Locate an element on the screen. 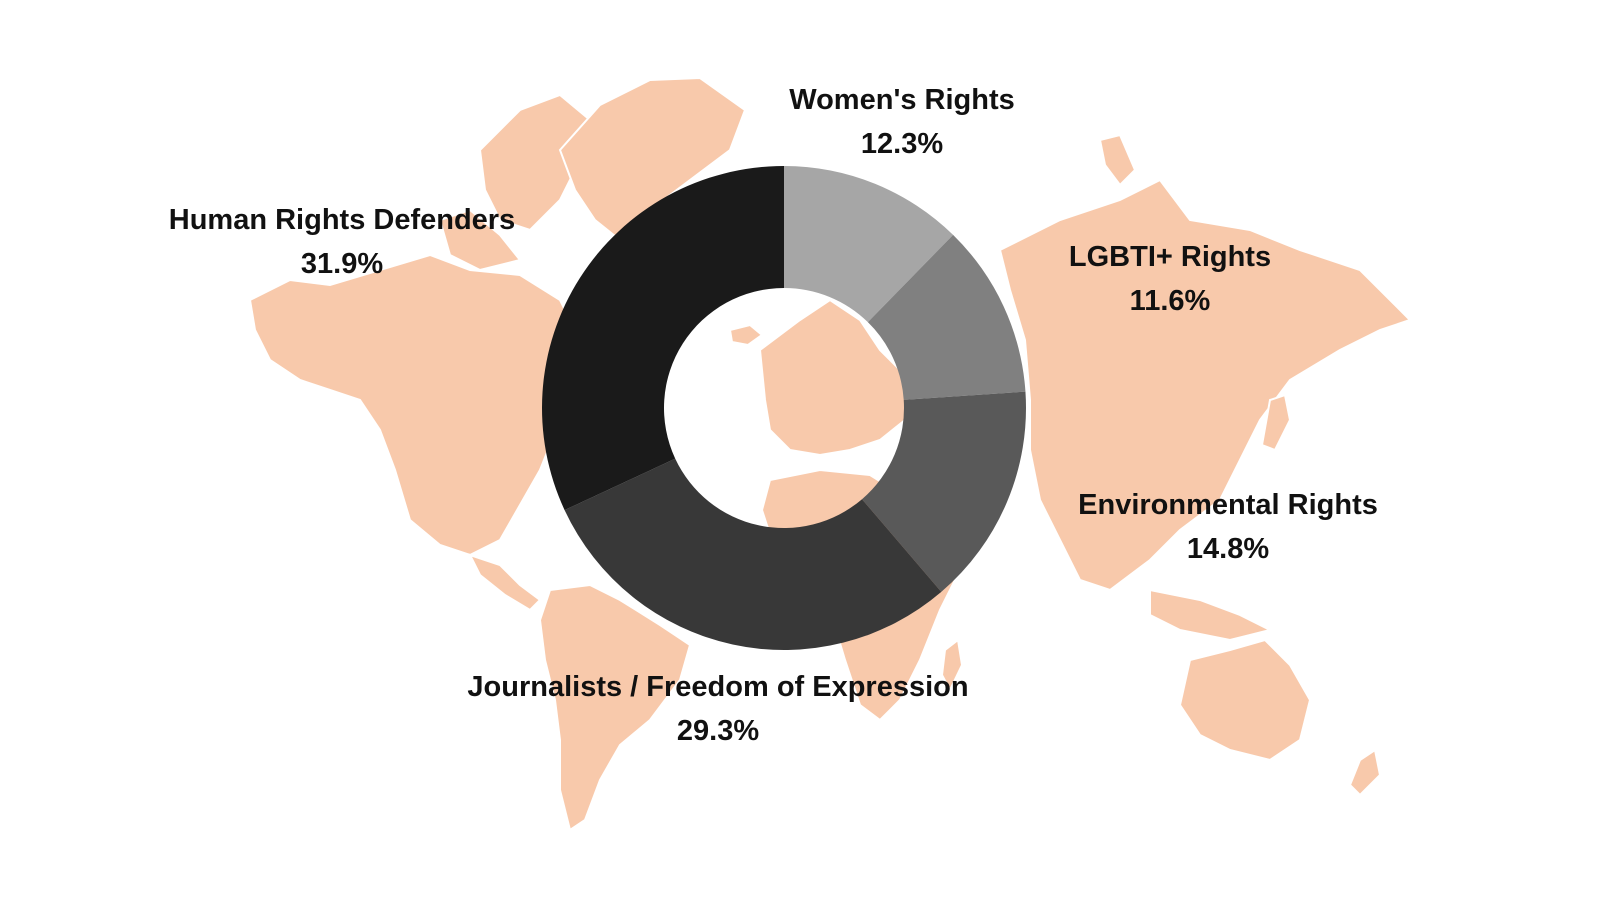 The height and width of the screenshot is (900, 1600). australia-shape is located at coordinates (1245, 700).